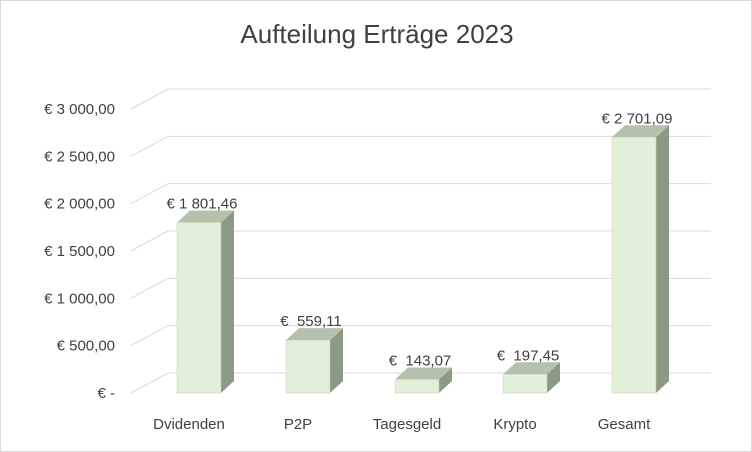  I want to click on data-label: € 143,07, so click(420, 360).